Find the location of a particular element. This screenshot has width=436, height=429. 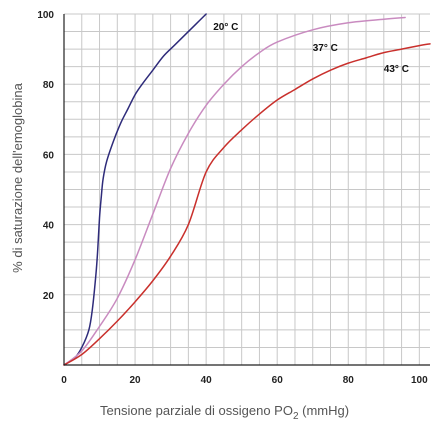

curve-label: 20° C is located at coordinates (225, 27).